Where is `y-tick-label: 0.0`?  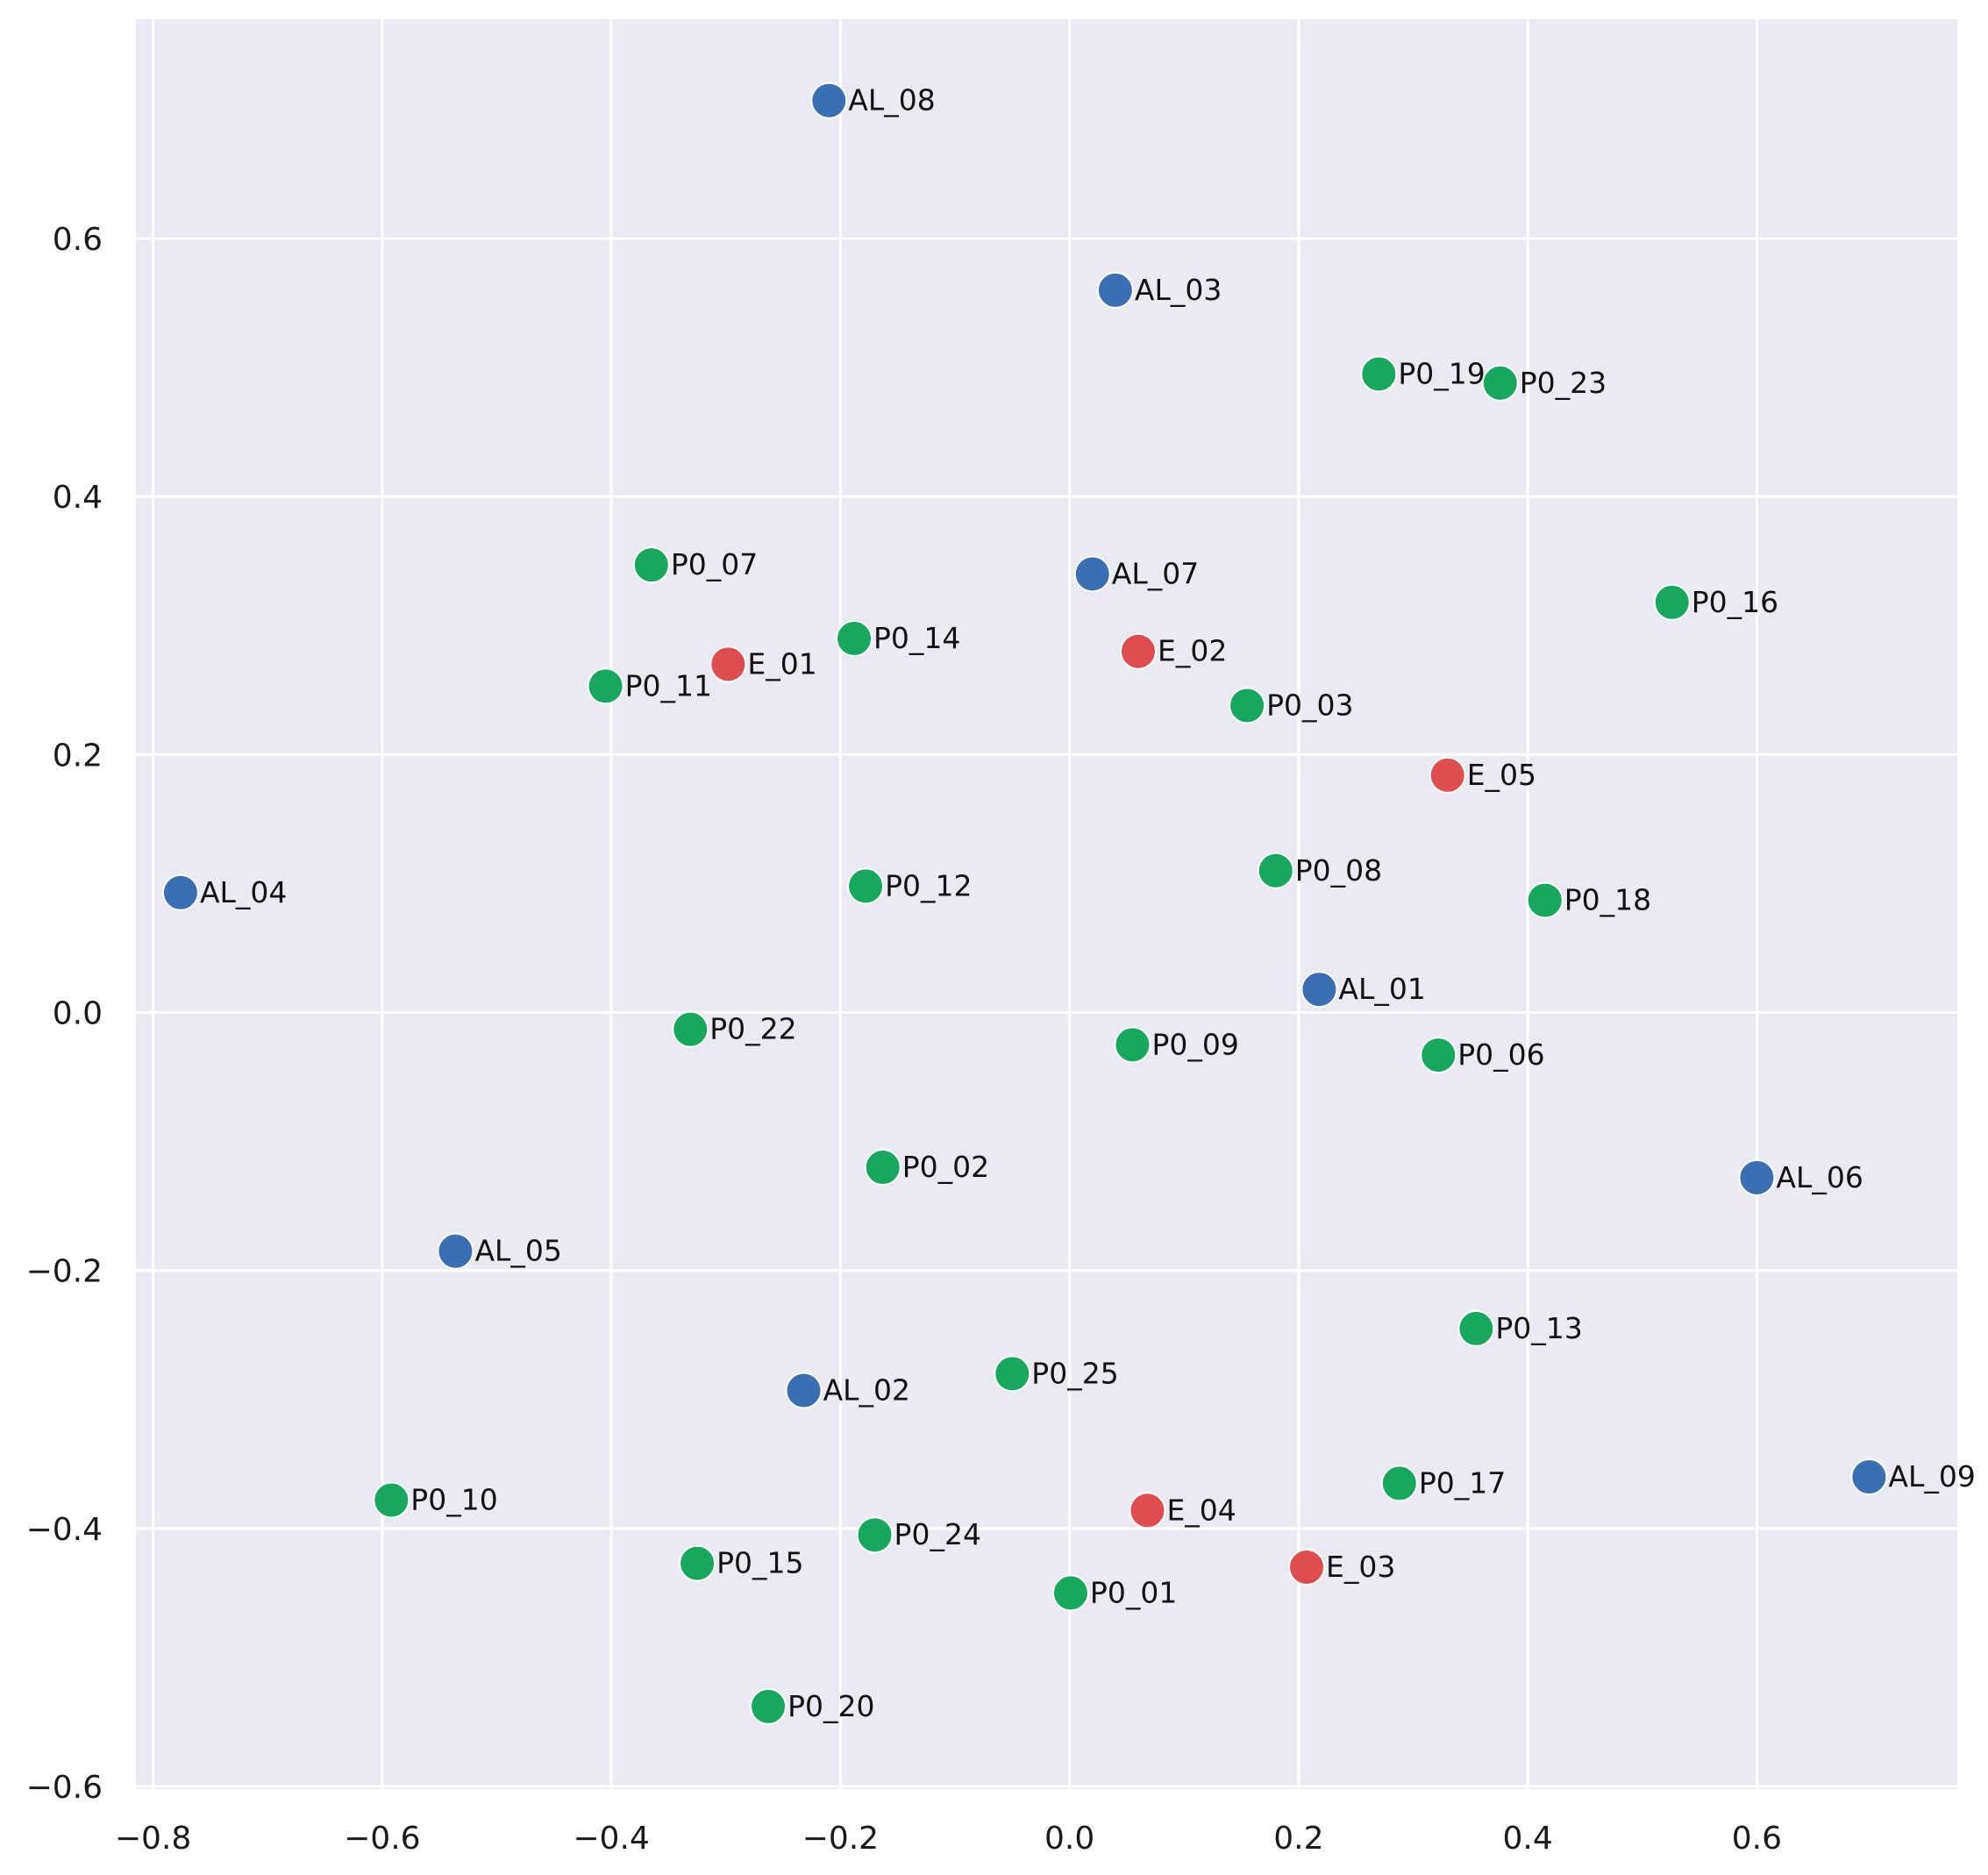 y-tick-label: 0.0 is located at coordinates (78, 1014).